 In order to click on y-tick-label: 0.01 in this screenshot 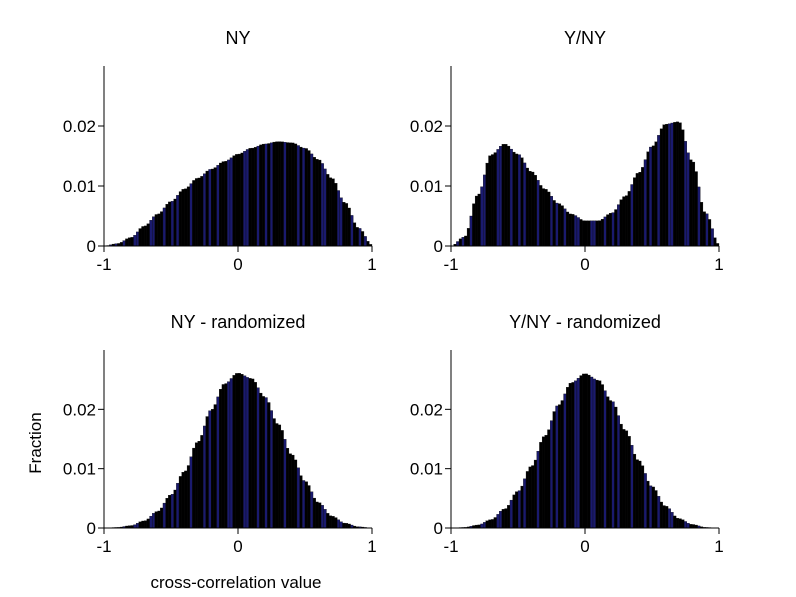, I will do `click(426, 186)`.